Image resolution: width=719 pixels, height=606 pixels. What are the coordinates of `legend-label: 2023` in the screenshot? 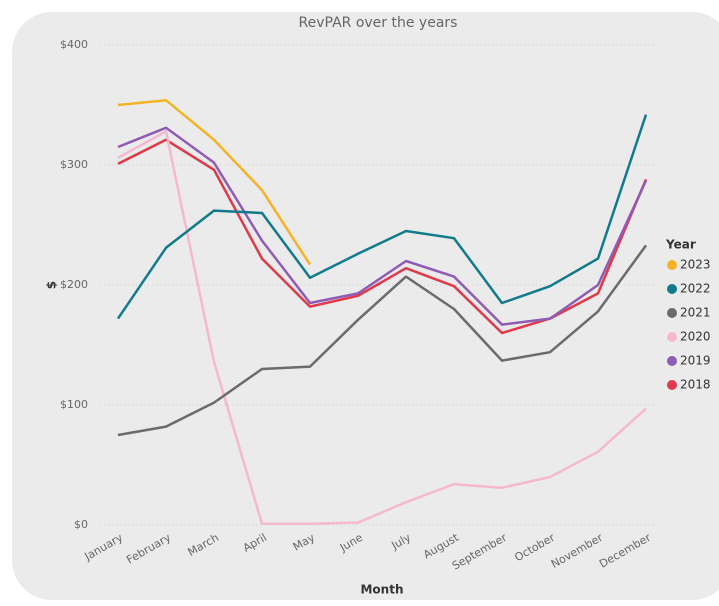 It's located at (695, 265).